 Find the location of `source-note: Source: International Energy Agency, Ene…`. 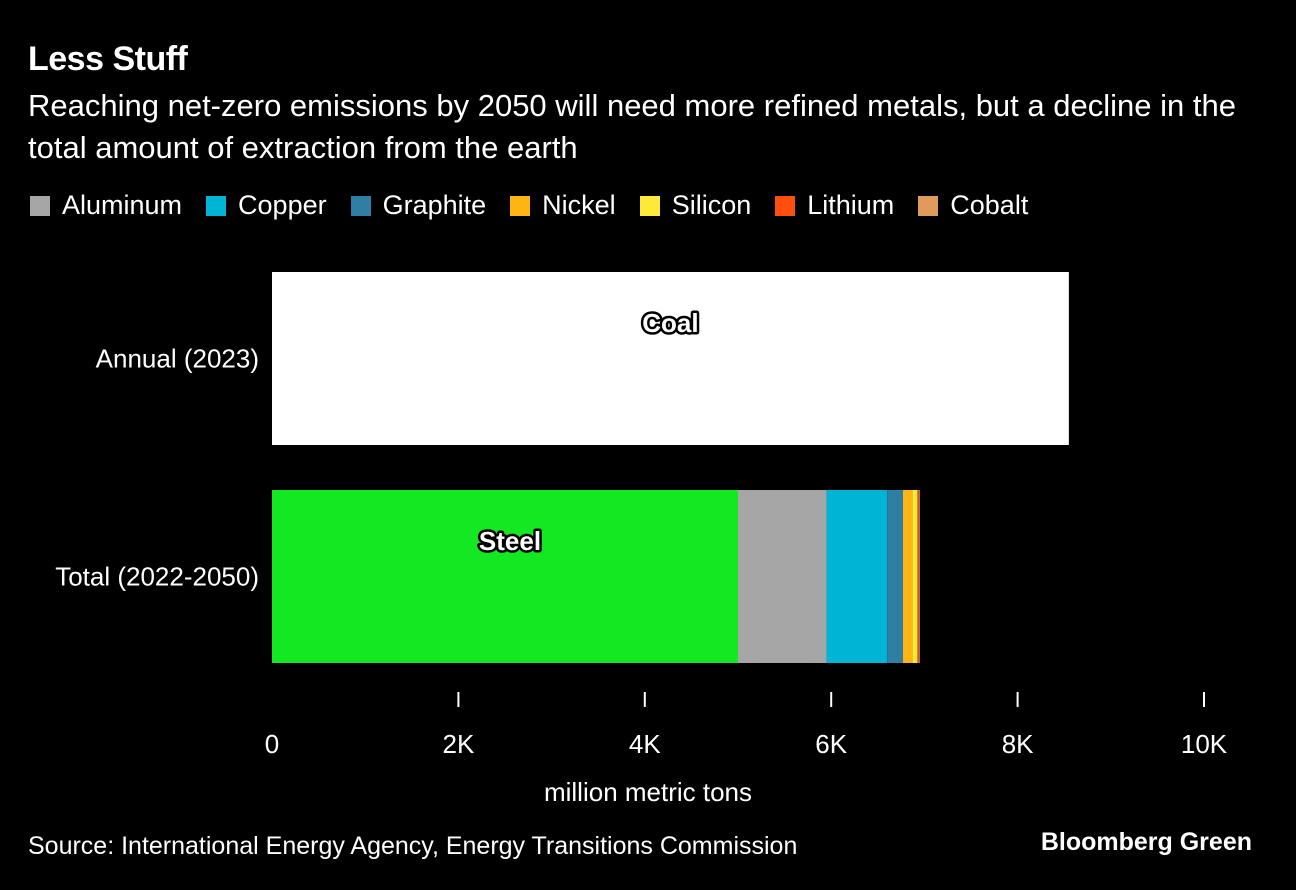

source-note: Source: International Energy Agency, Ene… is located at coordinates (413, 846).